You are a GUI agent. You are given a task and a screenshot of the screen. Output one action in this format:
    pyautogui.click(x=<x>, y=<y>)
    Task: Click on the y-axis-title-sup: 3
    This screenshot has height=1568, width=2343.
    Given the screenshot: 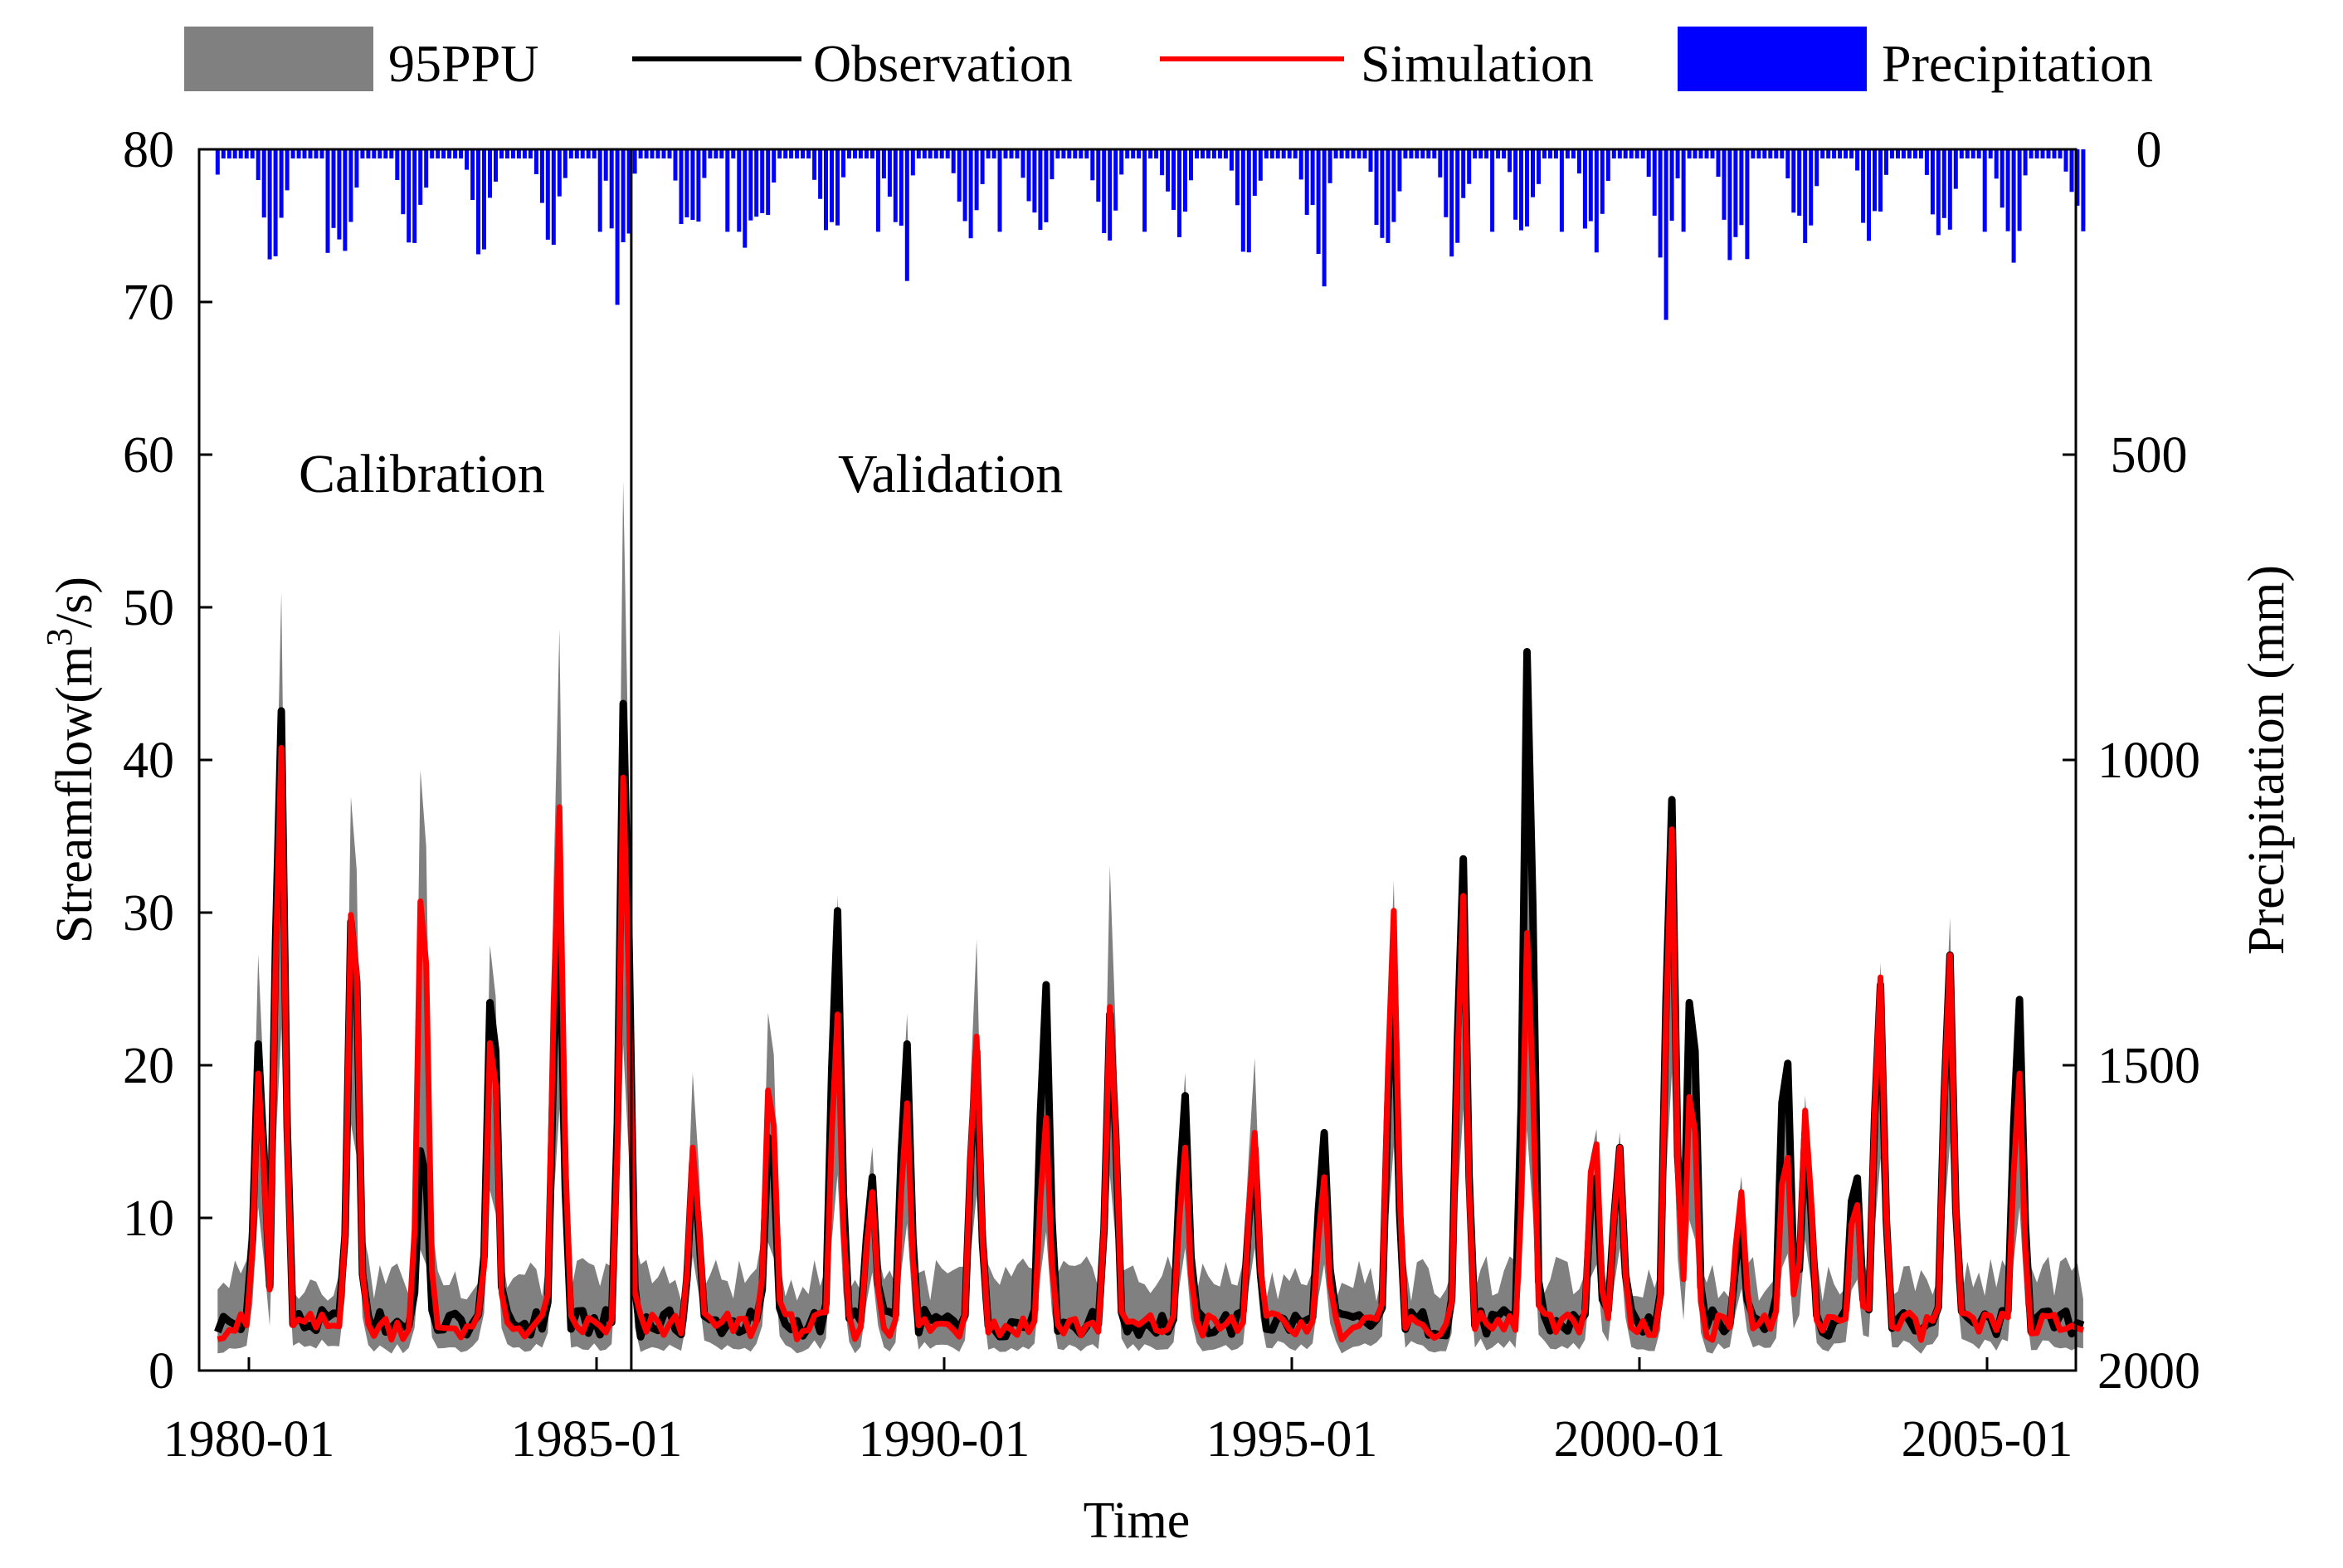 What is the action you would take?
    pyautogui.click(x=59, y=637)
    